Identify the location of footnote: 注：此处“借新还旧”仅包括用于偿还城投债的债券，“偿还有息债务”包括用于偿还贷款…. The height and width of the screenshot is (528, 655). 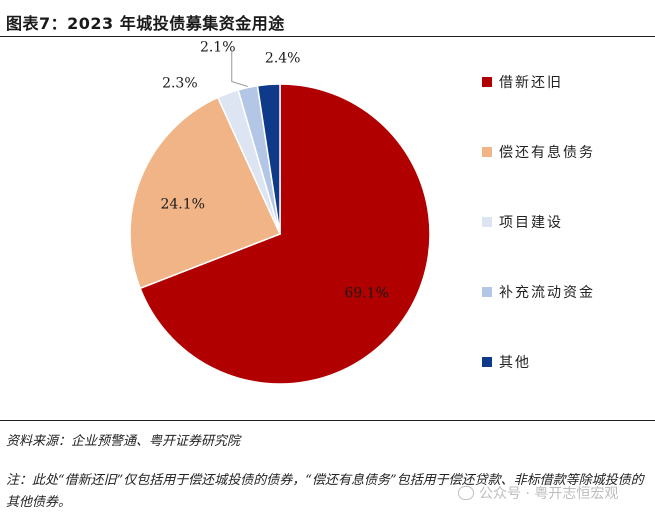
(325, 491).